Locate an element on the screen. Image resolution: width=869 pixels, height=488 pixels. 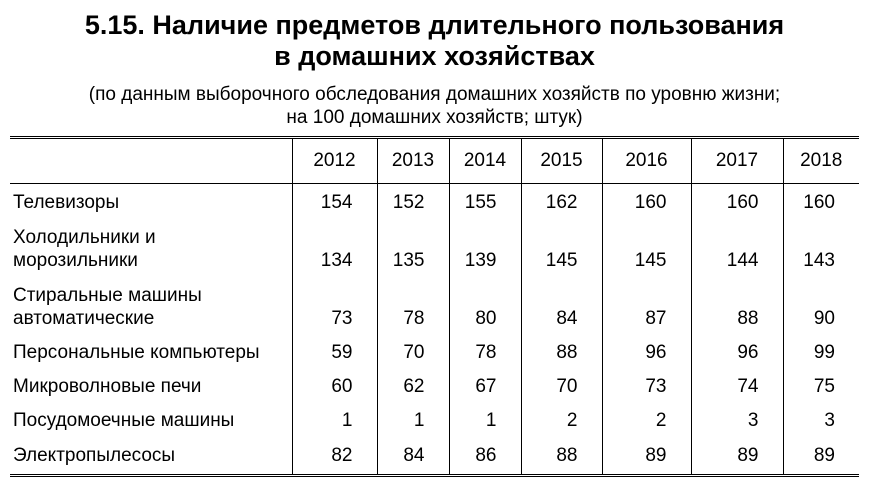
row-label-line: Телевизоры is located at coordinates (66, 202).